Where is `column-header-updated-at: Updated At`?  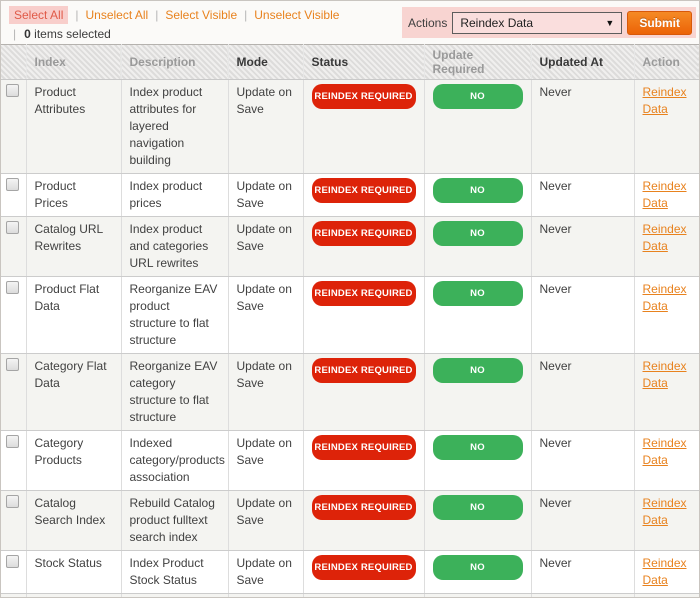
column-header-updated-at: Updated At is located at coordinates (583, 62).